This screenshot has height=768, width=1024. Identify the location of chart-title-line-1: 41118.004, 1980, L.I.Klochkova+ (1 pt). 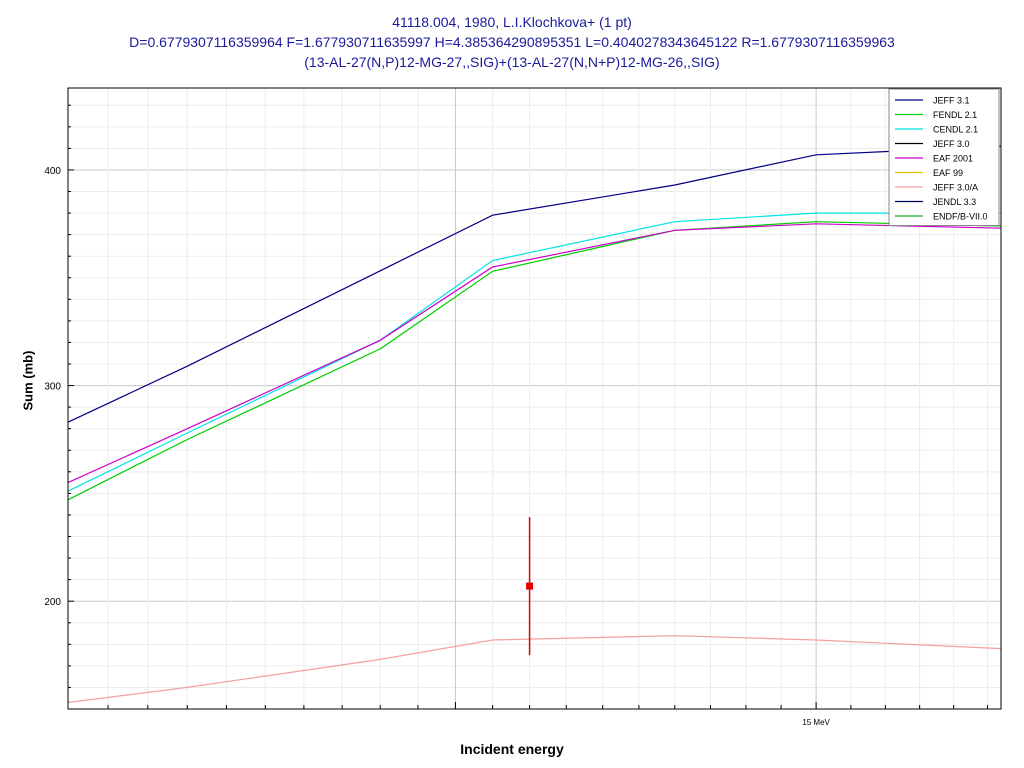
(512, 22).